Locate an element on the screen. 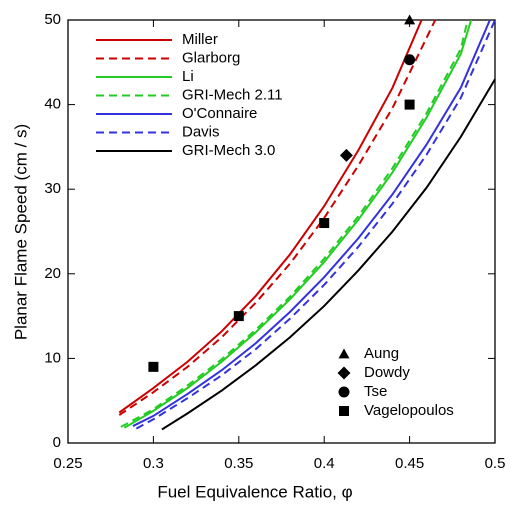  legend-label: Li is located at coordinates (188, 76).